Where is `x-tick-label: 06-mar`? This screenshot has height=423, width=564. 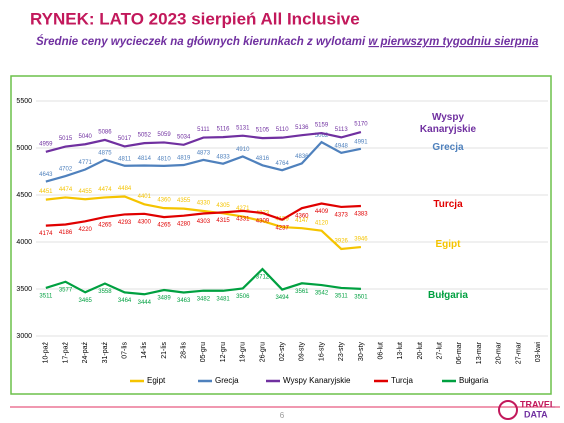 x-tick-label: 06-mar is located at coordinates (459, 352).